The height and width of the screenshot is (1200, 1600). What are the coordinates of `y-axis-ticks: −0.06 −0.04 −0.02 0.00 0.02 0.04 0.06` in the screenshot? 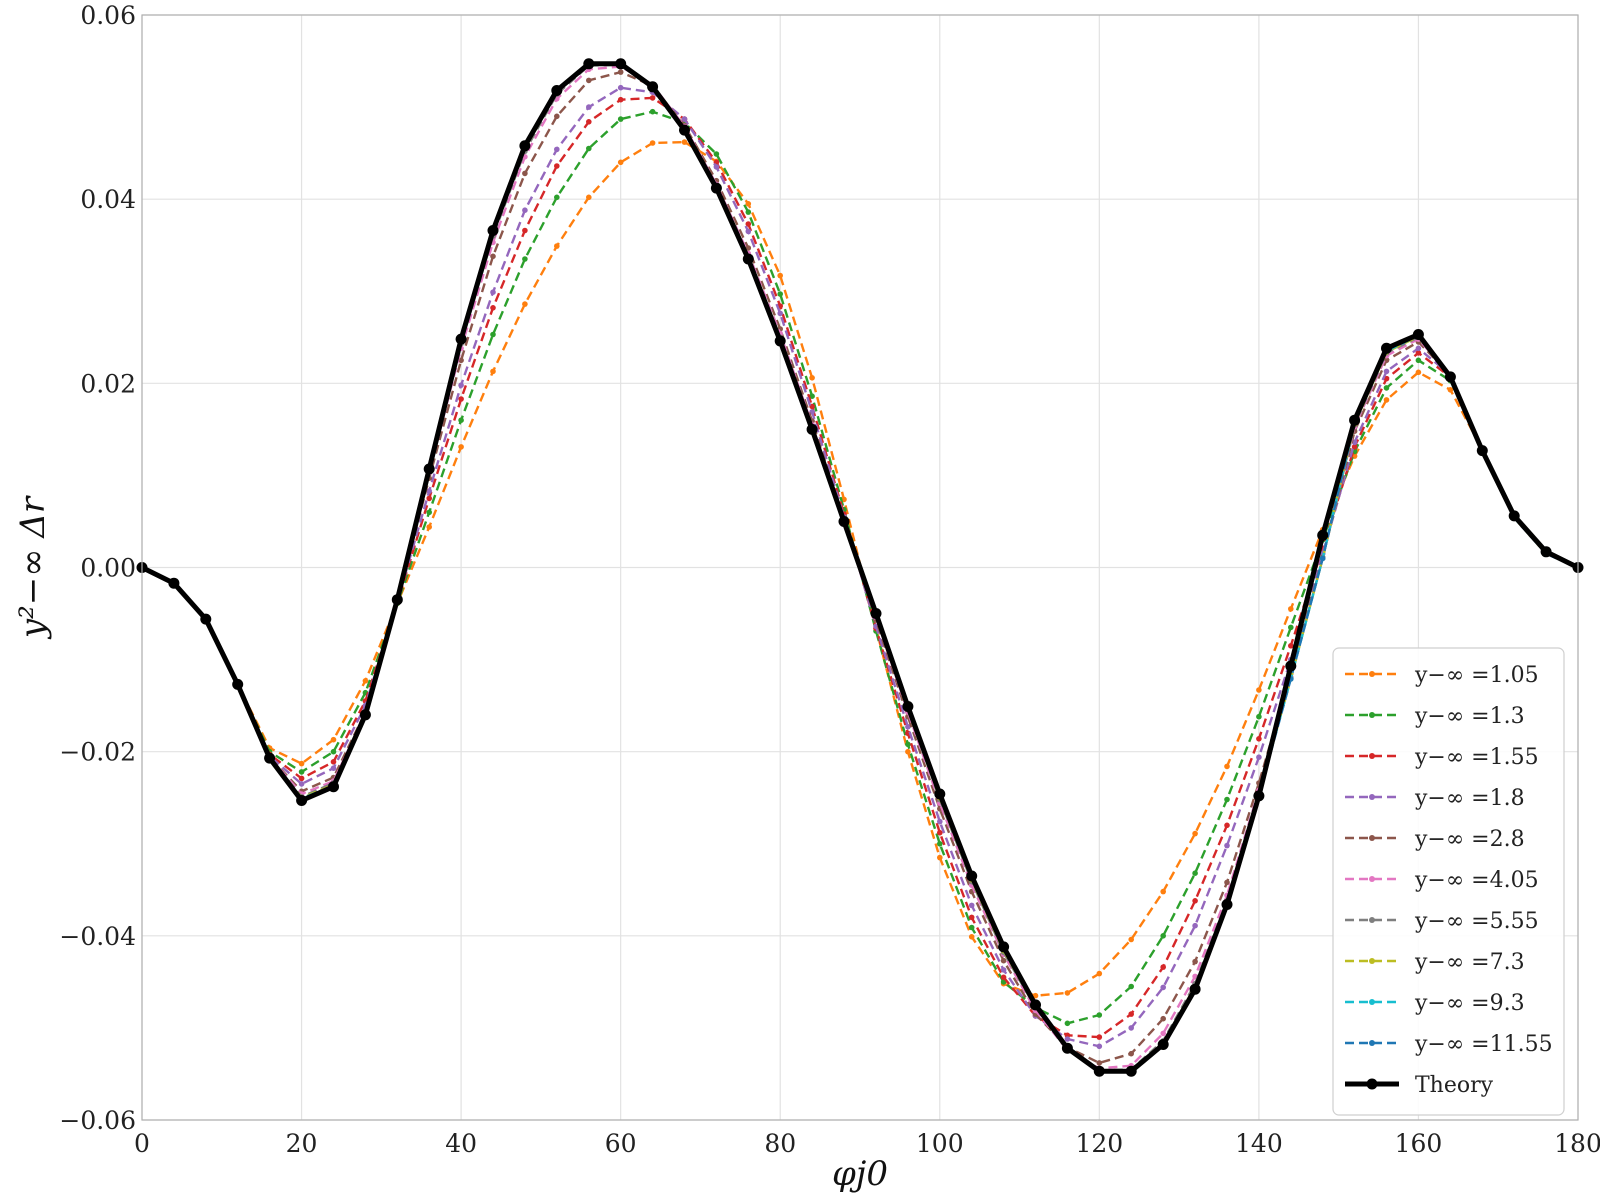 It's located at (97, 568).